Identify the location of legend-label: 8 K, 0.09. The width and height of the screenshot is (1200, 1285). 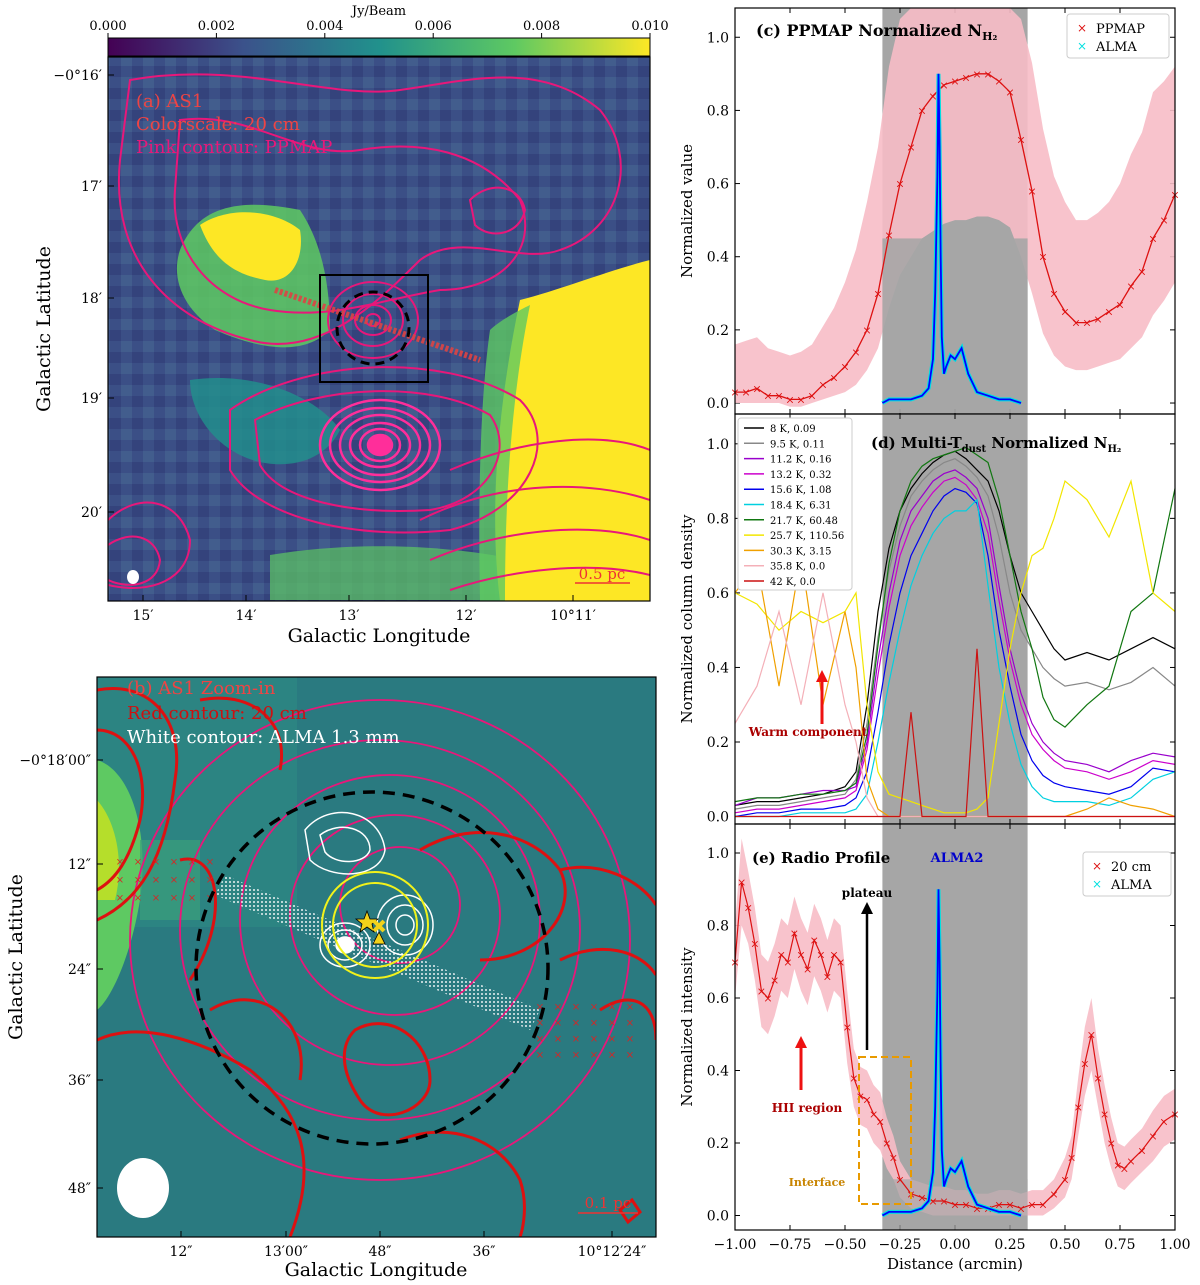
(793, 429).